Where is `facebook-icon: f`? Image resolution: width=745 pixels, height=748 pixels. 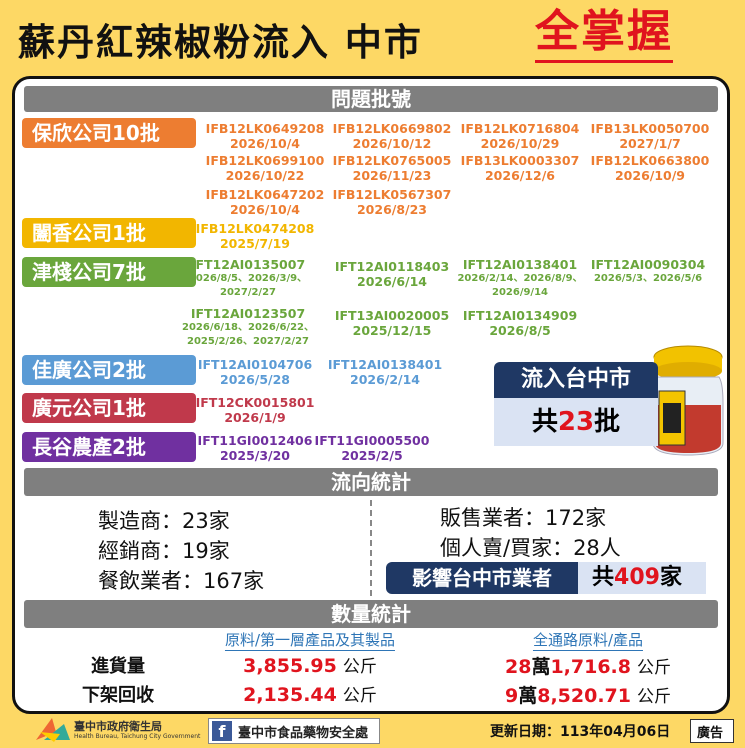 facebook-icon: f is located at coordinates (222, 731).